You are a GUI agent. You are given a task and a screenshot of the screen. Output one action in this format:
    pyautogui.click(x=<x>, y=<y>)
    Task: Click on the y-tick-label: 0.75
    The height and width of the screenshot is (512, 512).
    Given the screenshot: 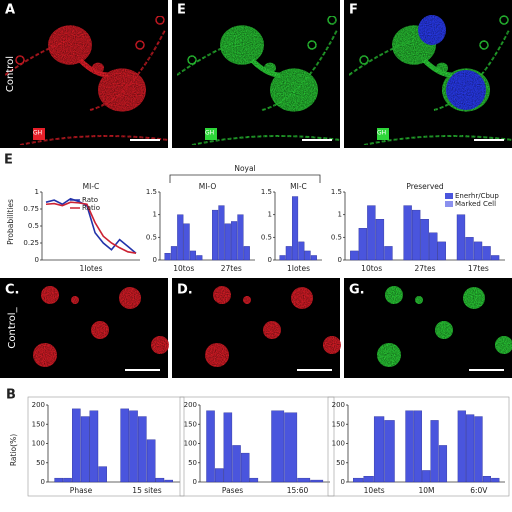 What is the action you would take?
    pyautogui.click(x=31, y=209)
    